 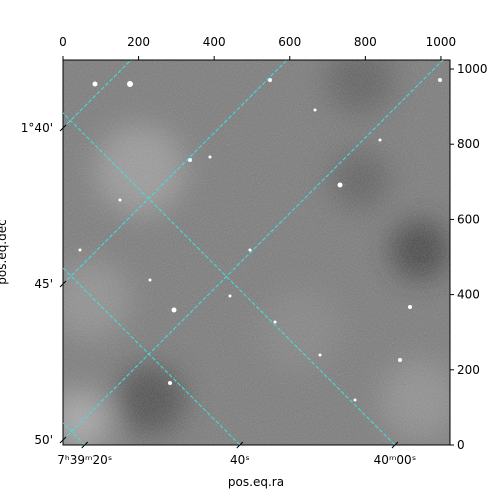 I want to click on dec-tick-label: 45', so click(x=43, y=284).